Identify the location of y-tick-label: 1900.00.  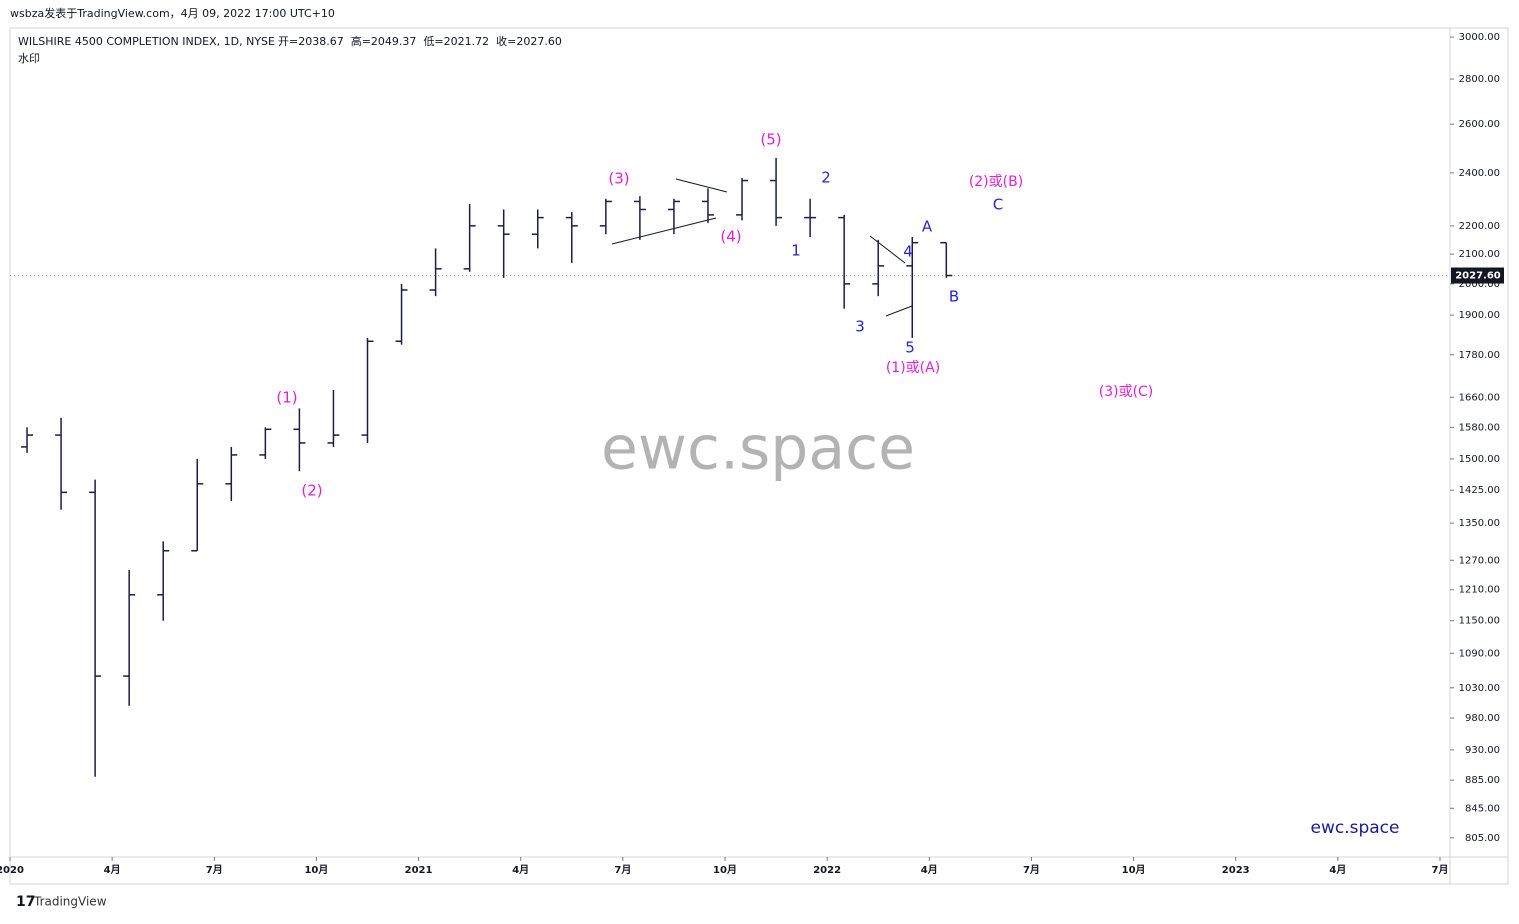
(1479, 315).